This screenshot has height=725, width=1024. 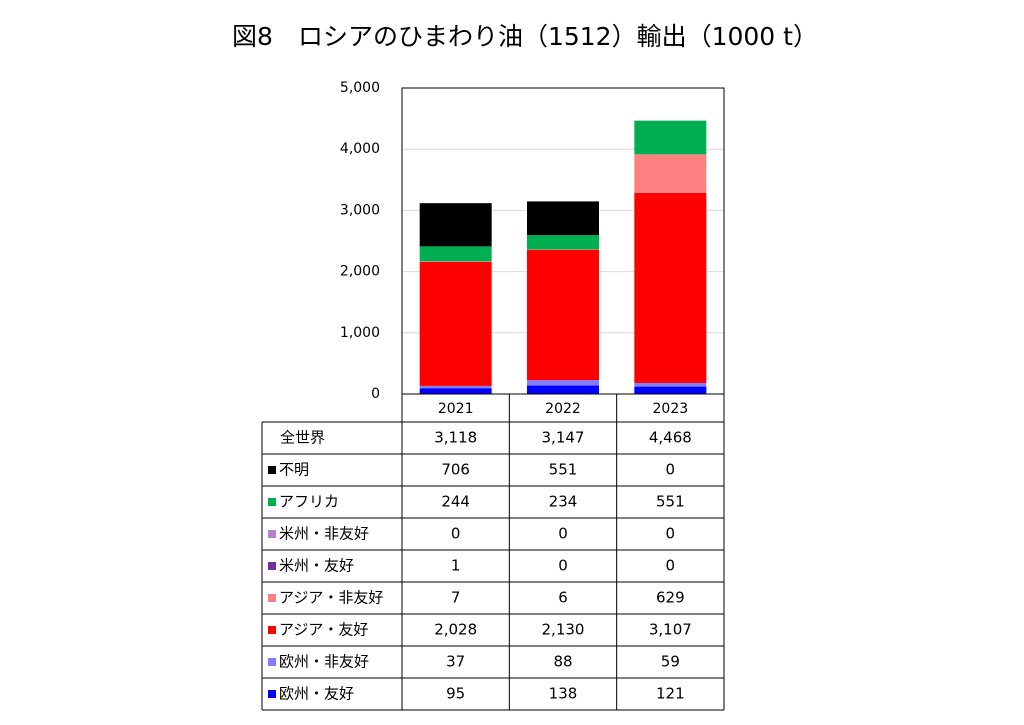 What do you see at coordinates (563, 630) in the screenshot?
I see `table-cell: 2,130` at bounding box center [563, 630].